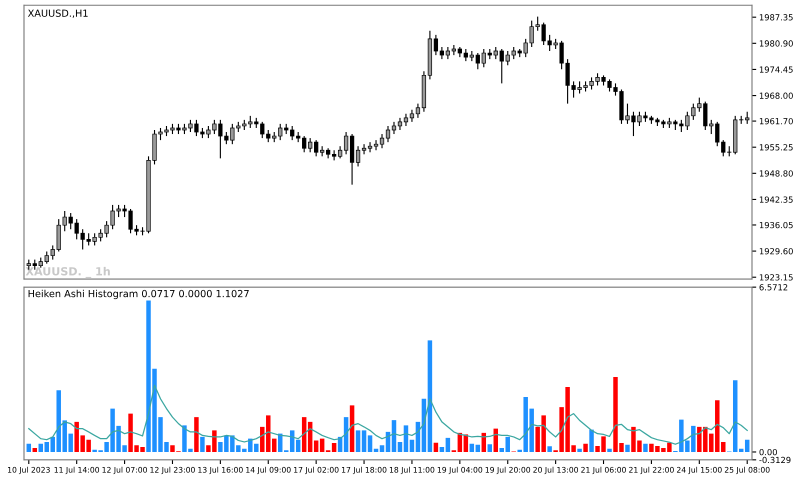 This screenshot has height=477, width=800. Describe the element at coordinates (776, 17) in the screenshot. I see `y-tick-label: 1987.35` at that location.